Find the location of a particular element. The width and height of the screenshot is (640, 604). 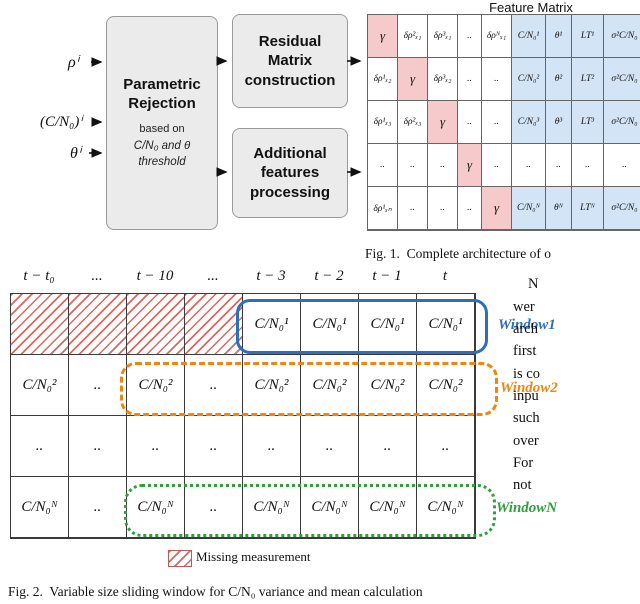

matrix-cell: C/N₀ᴺ is located at coordinates (529, 208).